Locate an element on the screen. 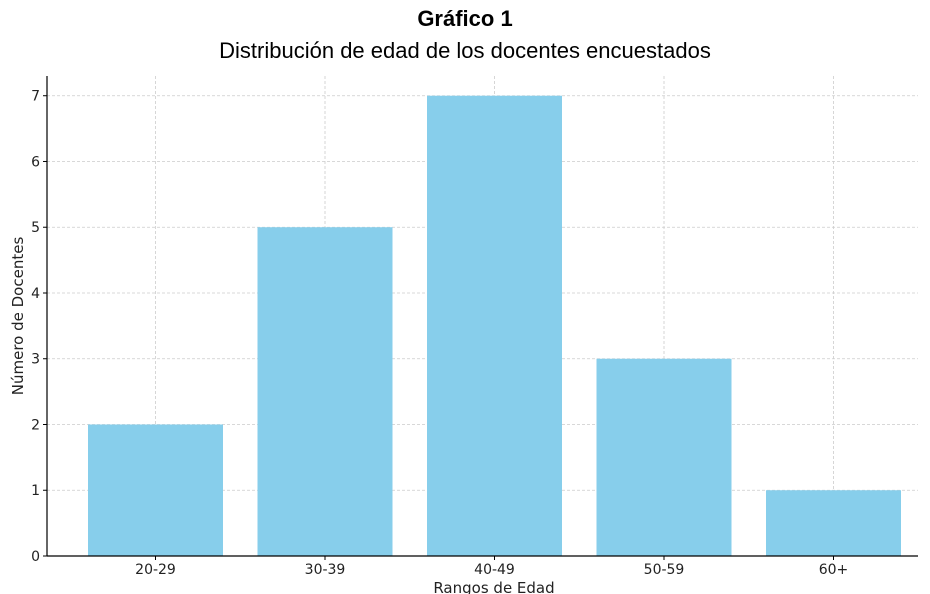 The height and width of the screenshot is (594, 930). y-tick-label: 0 is located at coordinates (35, 557).